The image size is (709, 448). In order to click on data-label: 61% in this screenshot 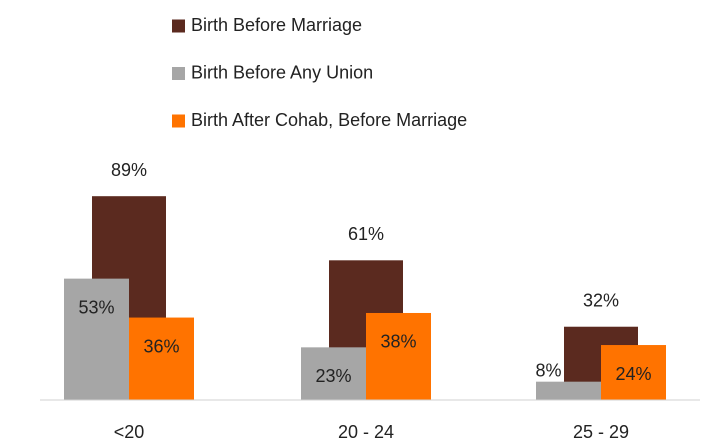, I will do `click(366, 234)`.